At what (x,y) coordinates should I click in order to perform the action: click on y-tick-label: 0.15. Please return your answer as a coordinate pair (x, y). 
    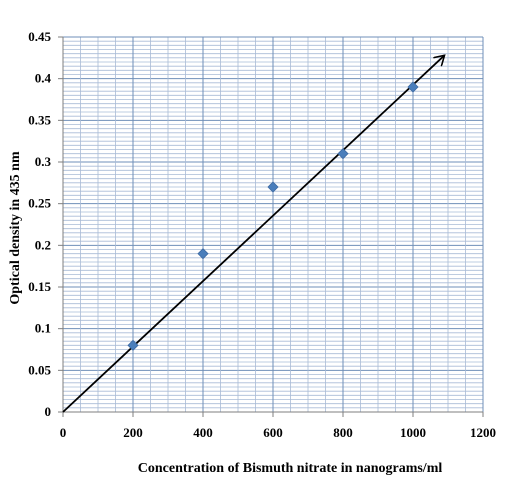
    Looking at the image, I should click on (39, 286).